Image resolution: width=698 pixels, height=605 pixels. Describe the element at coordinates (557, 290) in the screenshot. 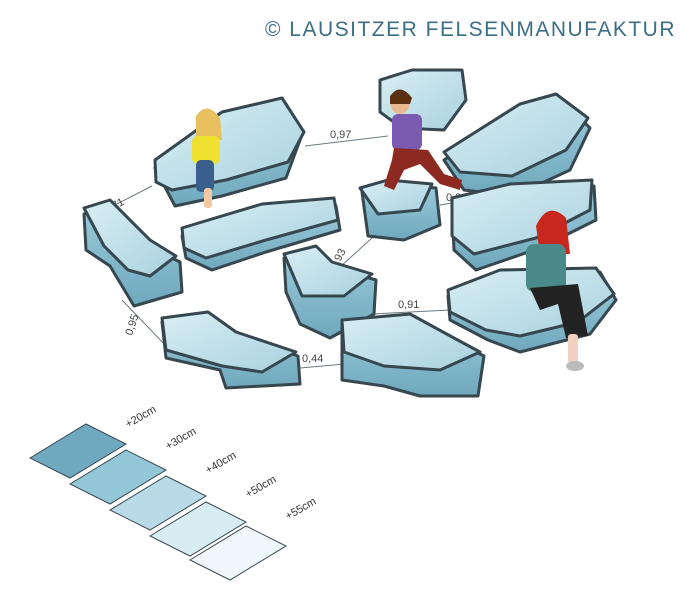

I see `woman-figure` at that location.